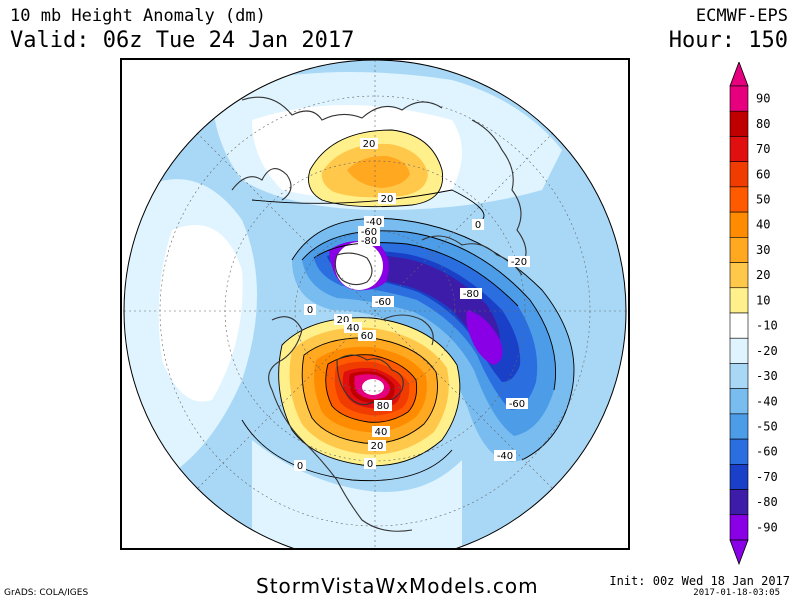 The width and height of the screenshot is (800, 600). Describe the element at coordinates (767, 527) in the screenshot. I see `legend-label: -90` at that location.